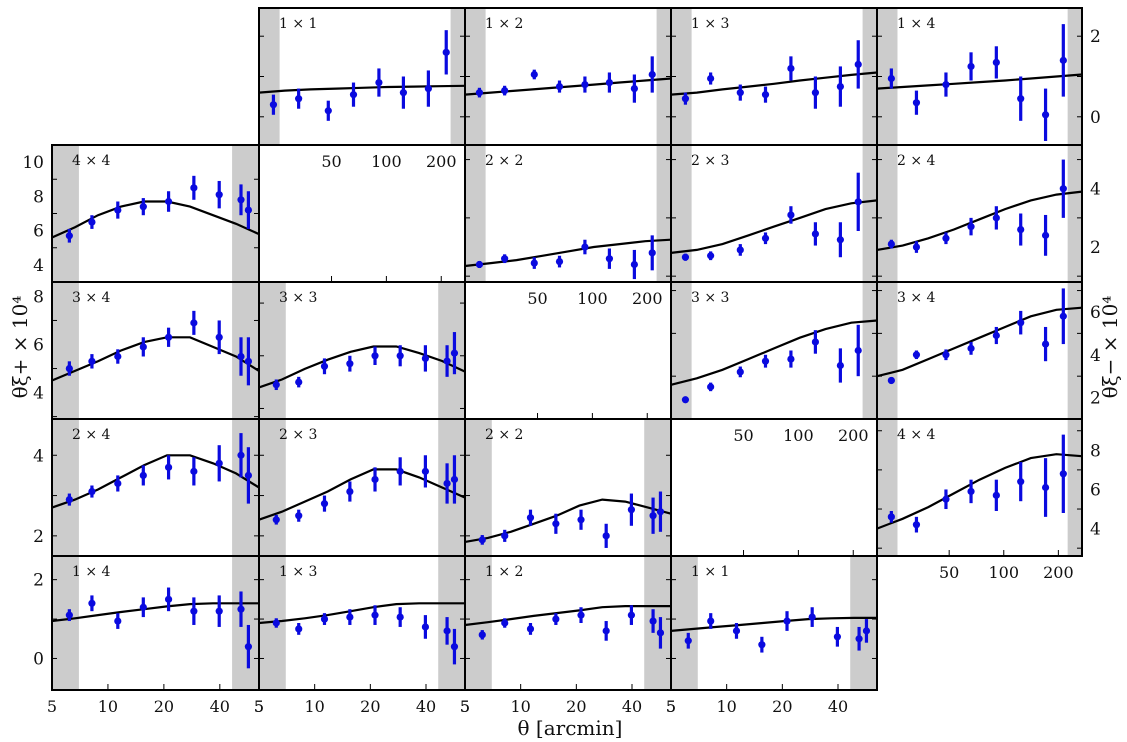 The width and height of the screenshot is (1127, 742). Describe the element at coordinates (916, 24) in the screenshot. I see `panel-label: 1 × 4` at that location.